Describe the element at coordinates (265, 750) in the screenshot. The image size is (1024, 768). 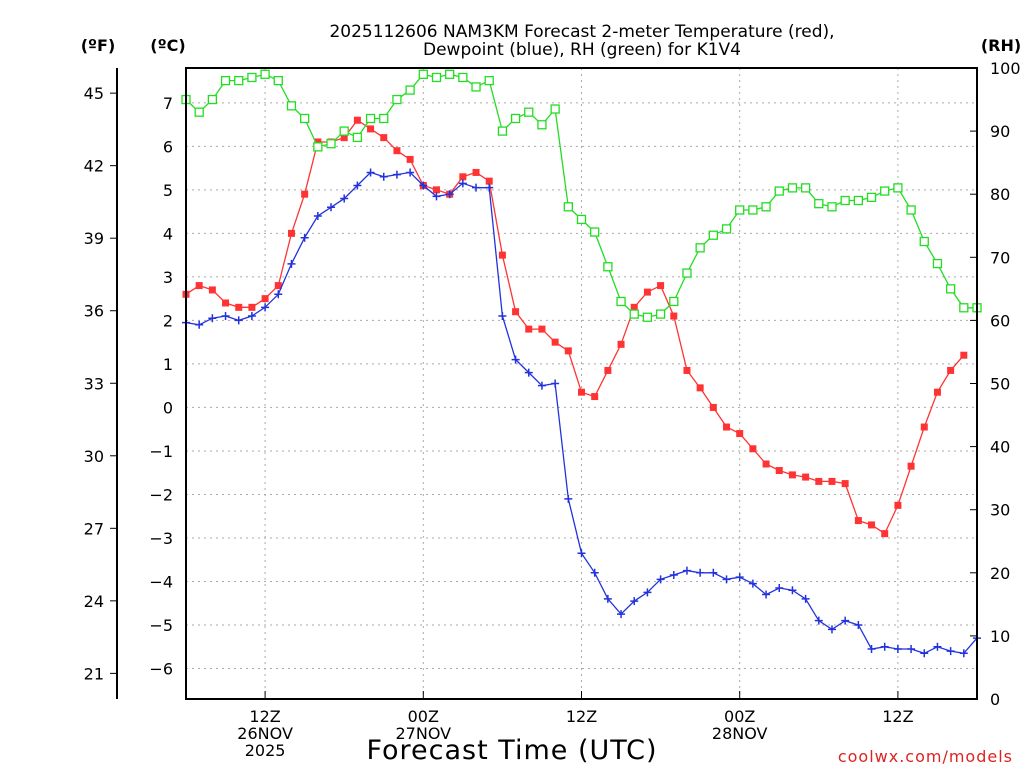
I see `x-tick-label: 2025` at that location.